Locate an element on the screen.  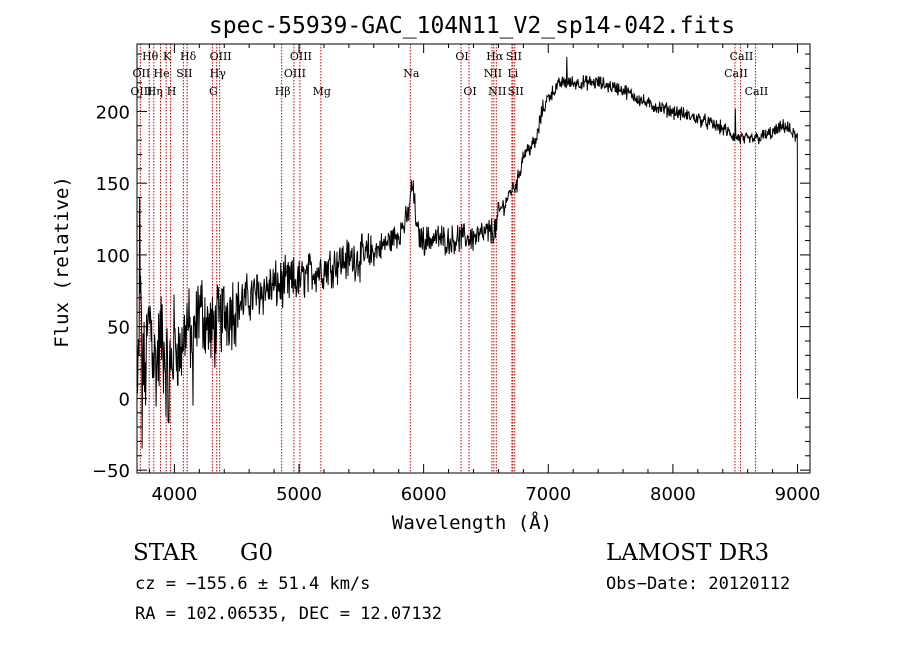
x-axis-label: Wavelength (Å) is located at coordinates (472, 522).